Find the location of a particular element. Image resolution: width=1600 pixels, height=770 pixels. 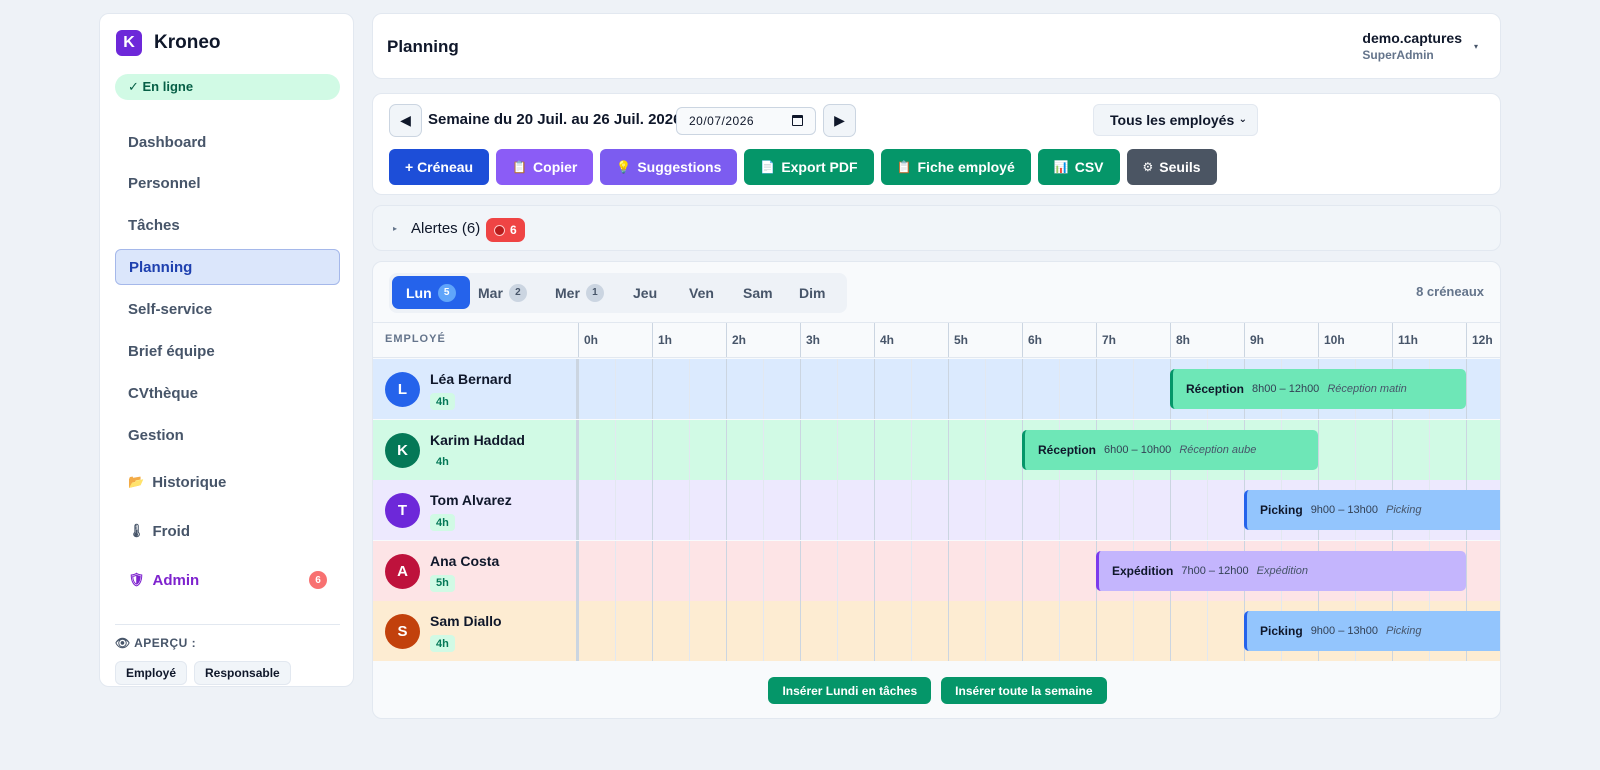

day-tabs: Lun 5 Mar 2 Mer 1 Jeu Ven Sam Dim is located at coordinates (618, 293).